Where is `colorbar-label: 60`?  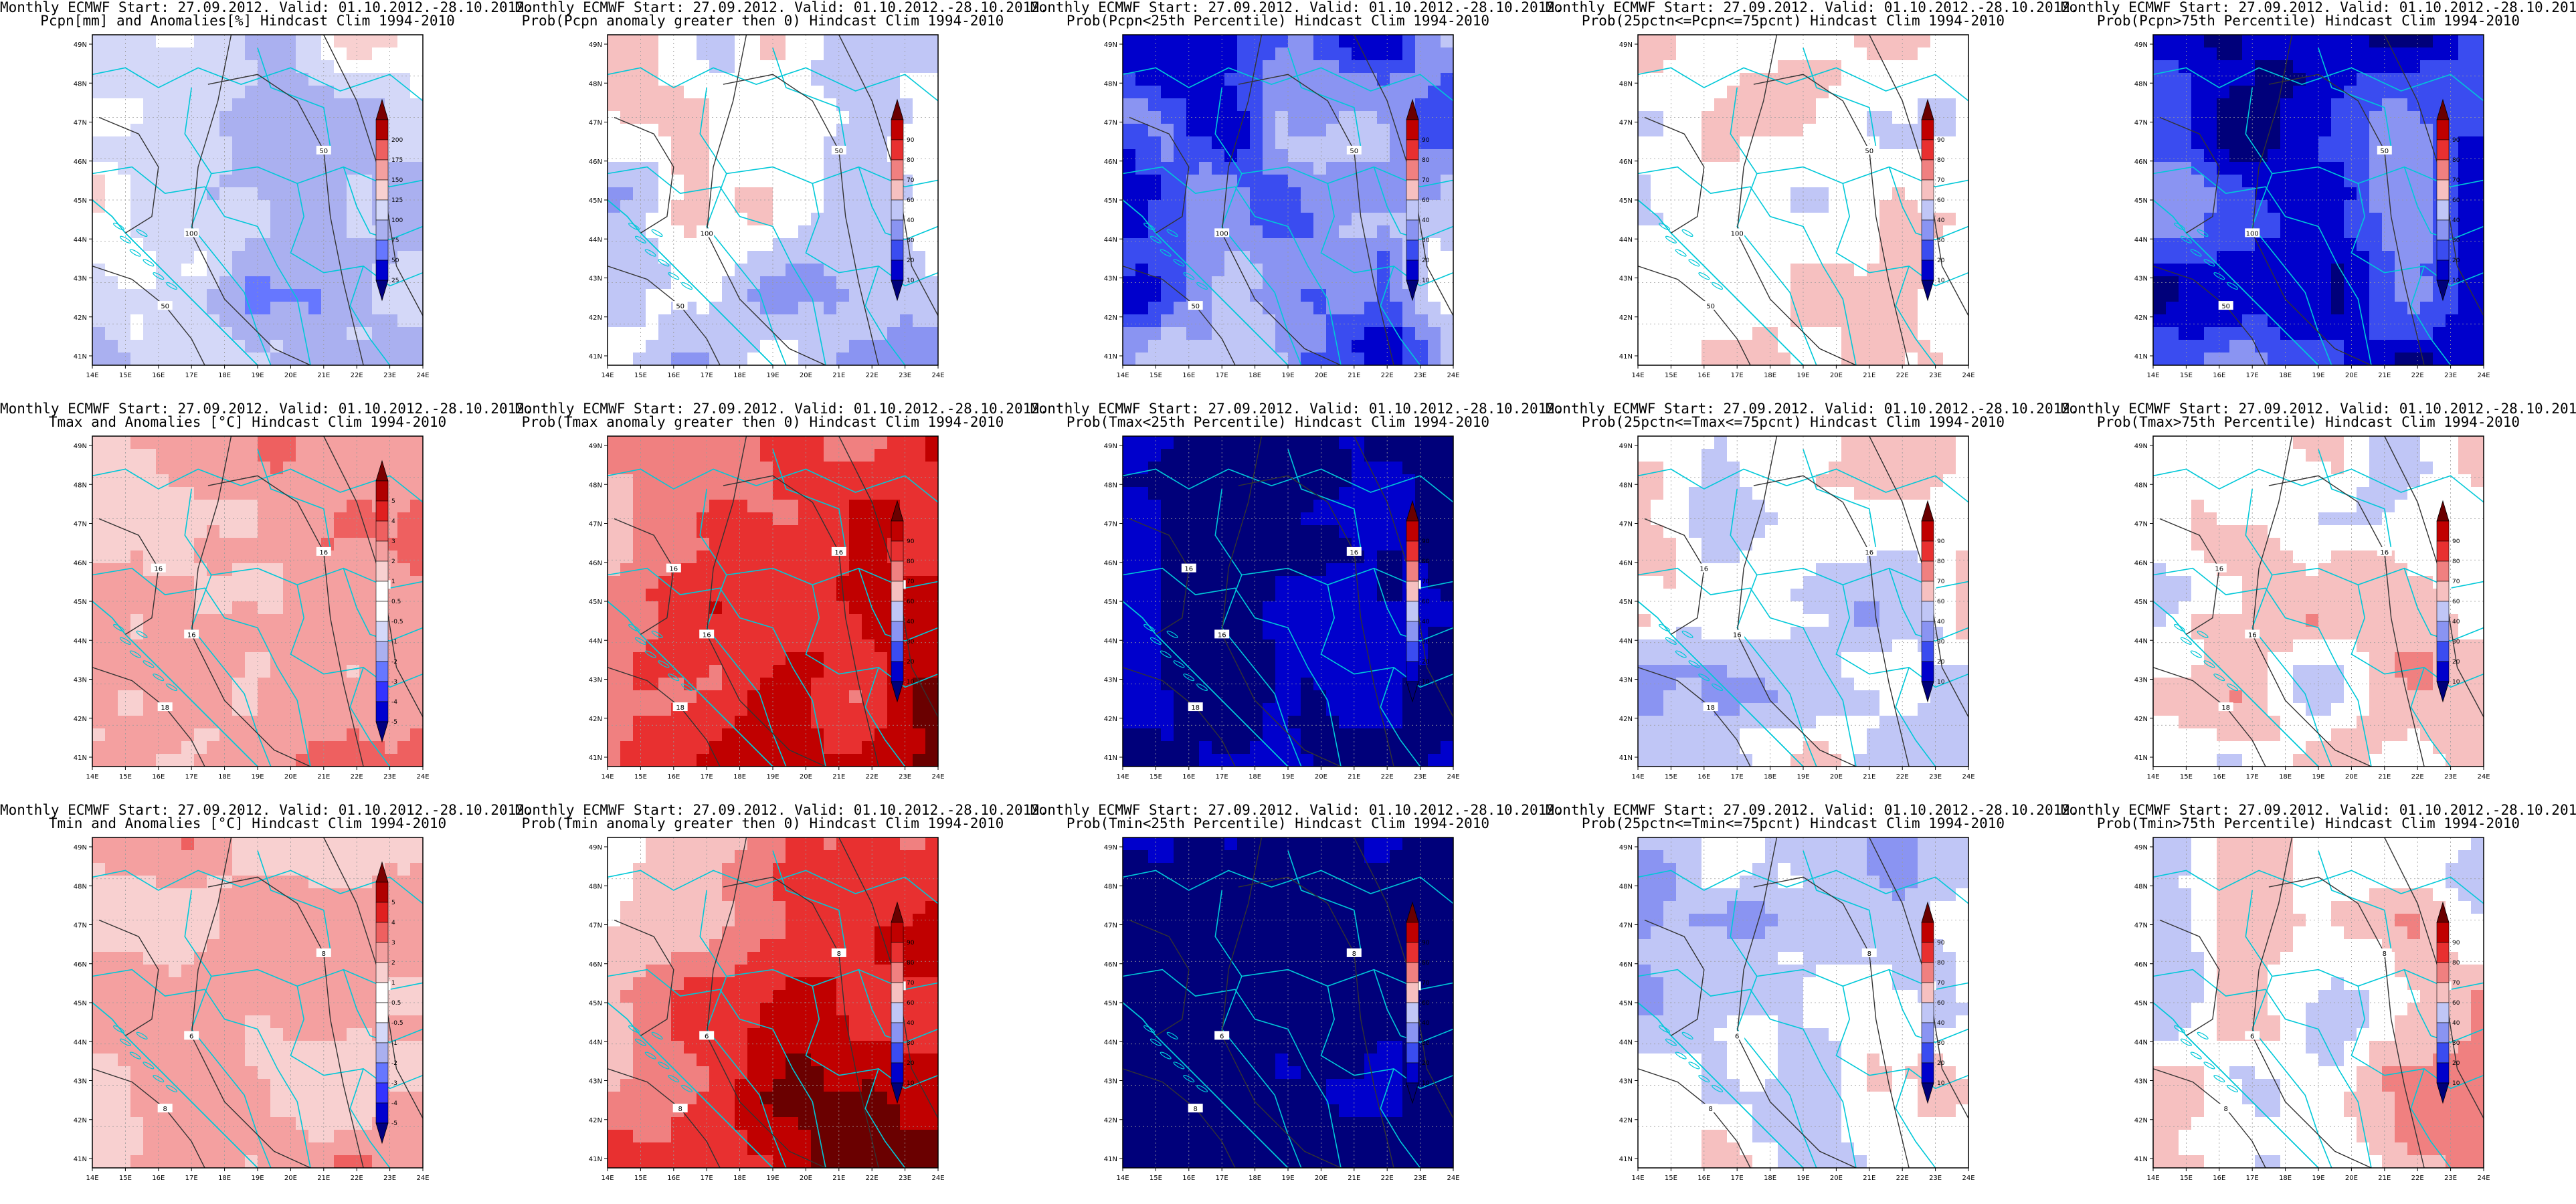
colorbar-label: 60 is located at coordinates (1941, 602).